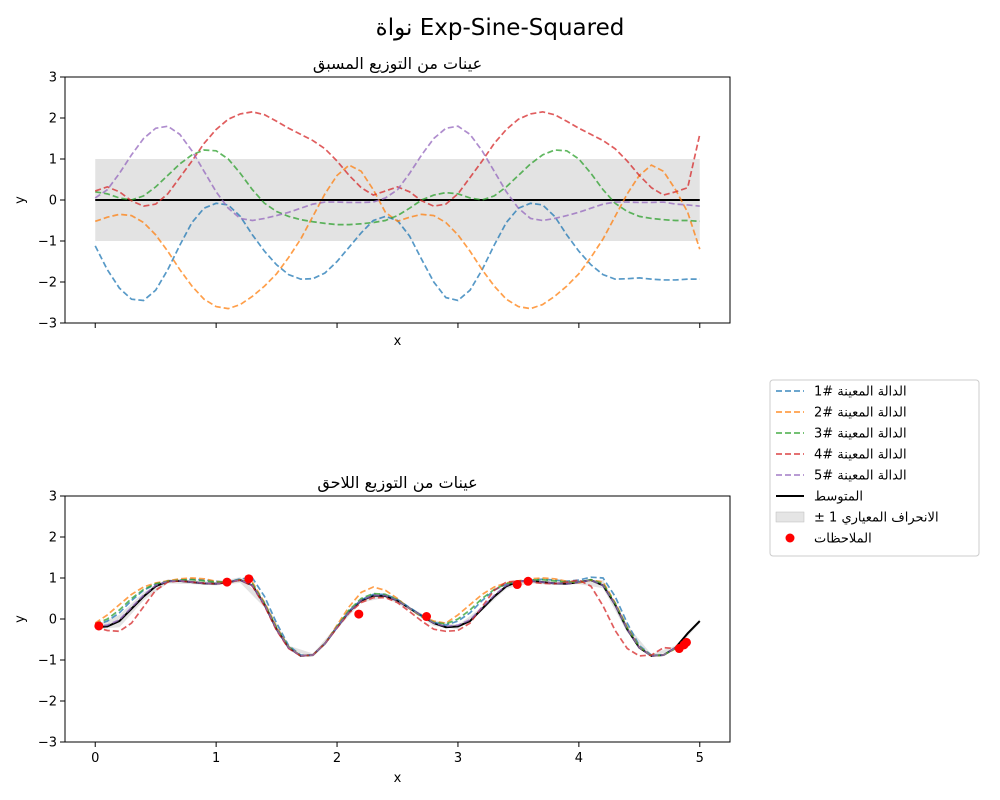 The width and height of the screenshot is (1000, 800). What do you see at coordinates (458, 758) in the screenshot?
I see `posterior-x-tick-label: 3` at bounding box center [458, 758].